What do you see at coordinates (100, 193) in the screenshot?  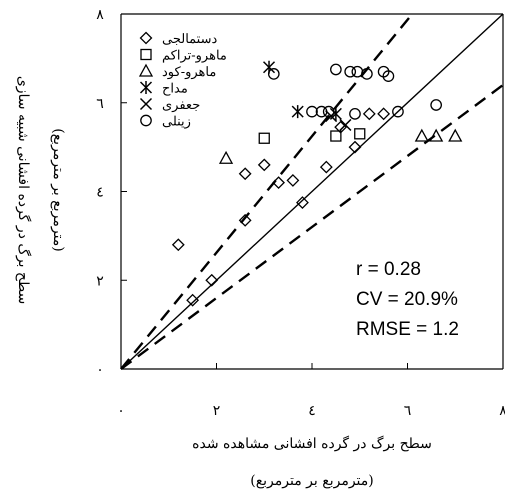 I see `y-tick-label-2: ٤` at bounding box center [100, 193].